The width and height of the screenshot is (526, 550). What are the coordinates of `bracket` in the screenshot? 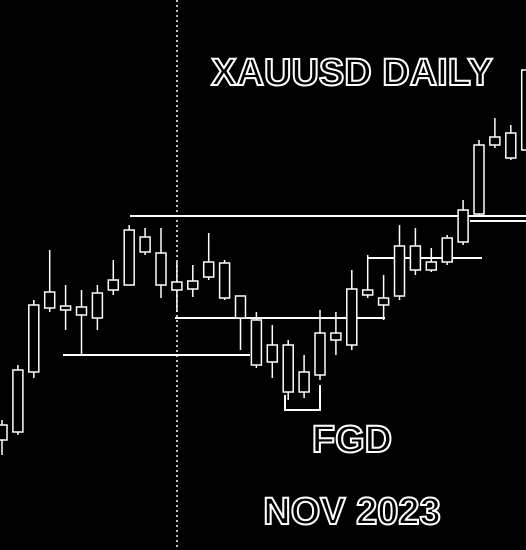 It's located at (302, 398).